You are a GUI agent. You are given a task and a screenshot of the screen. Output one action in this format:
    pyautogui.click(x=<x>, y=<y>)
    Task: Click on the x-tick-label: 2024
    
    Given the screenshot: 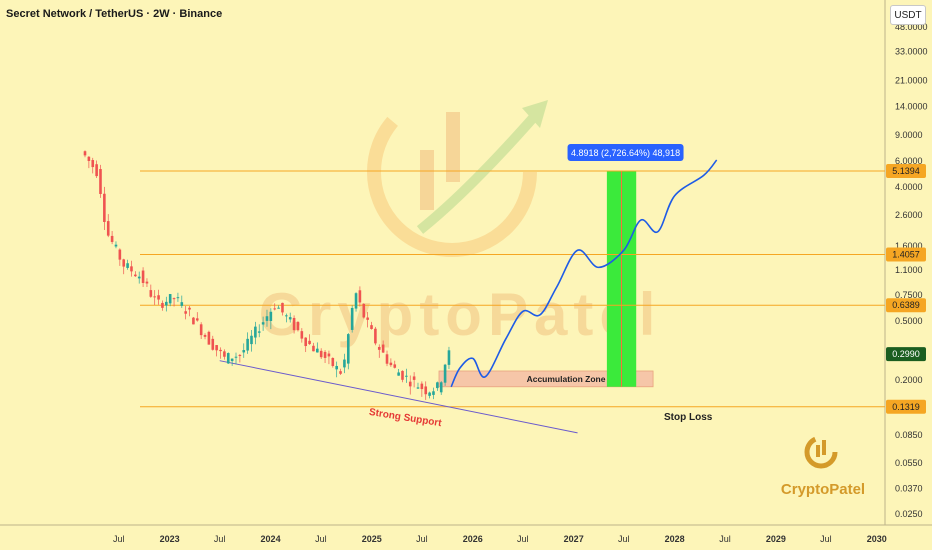 What is the action you would take?
    pyautogui.click(x=271, y=539)
    